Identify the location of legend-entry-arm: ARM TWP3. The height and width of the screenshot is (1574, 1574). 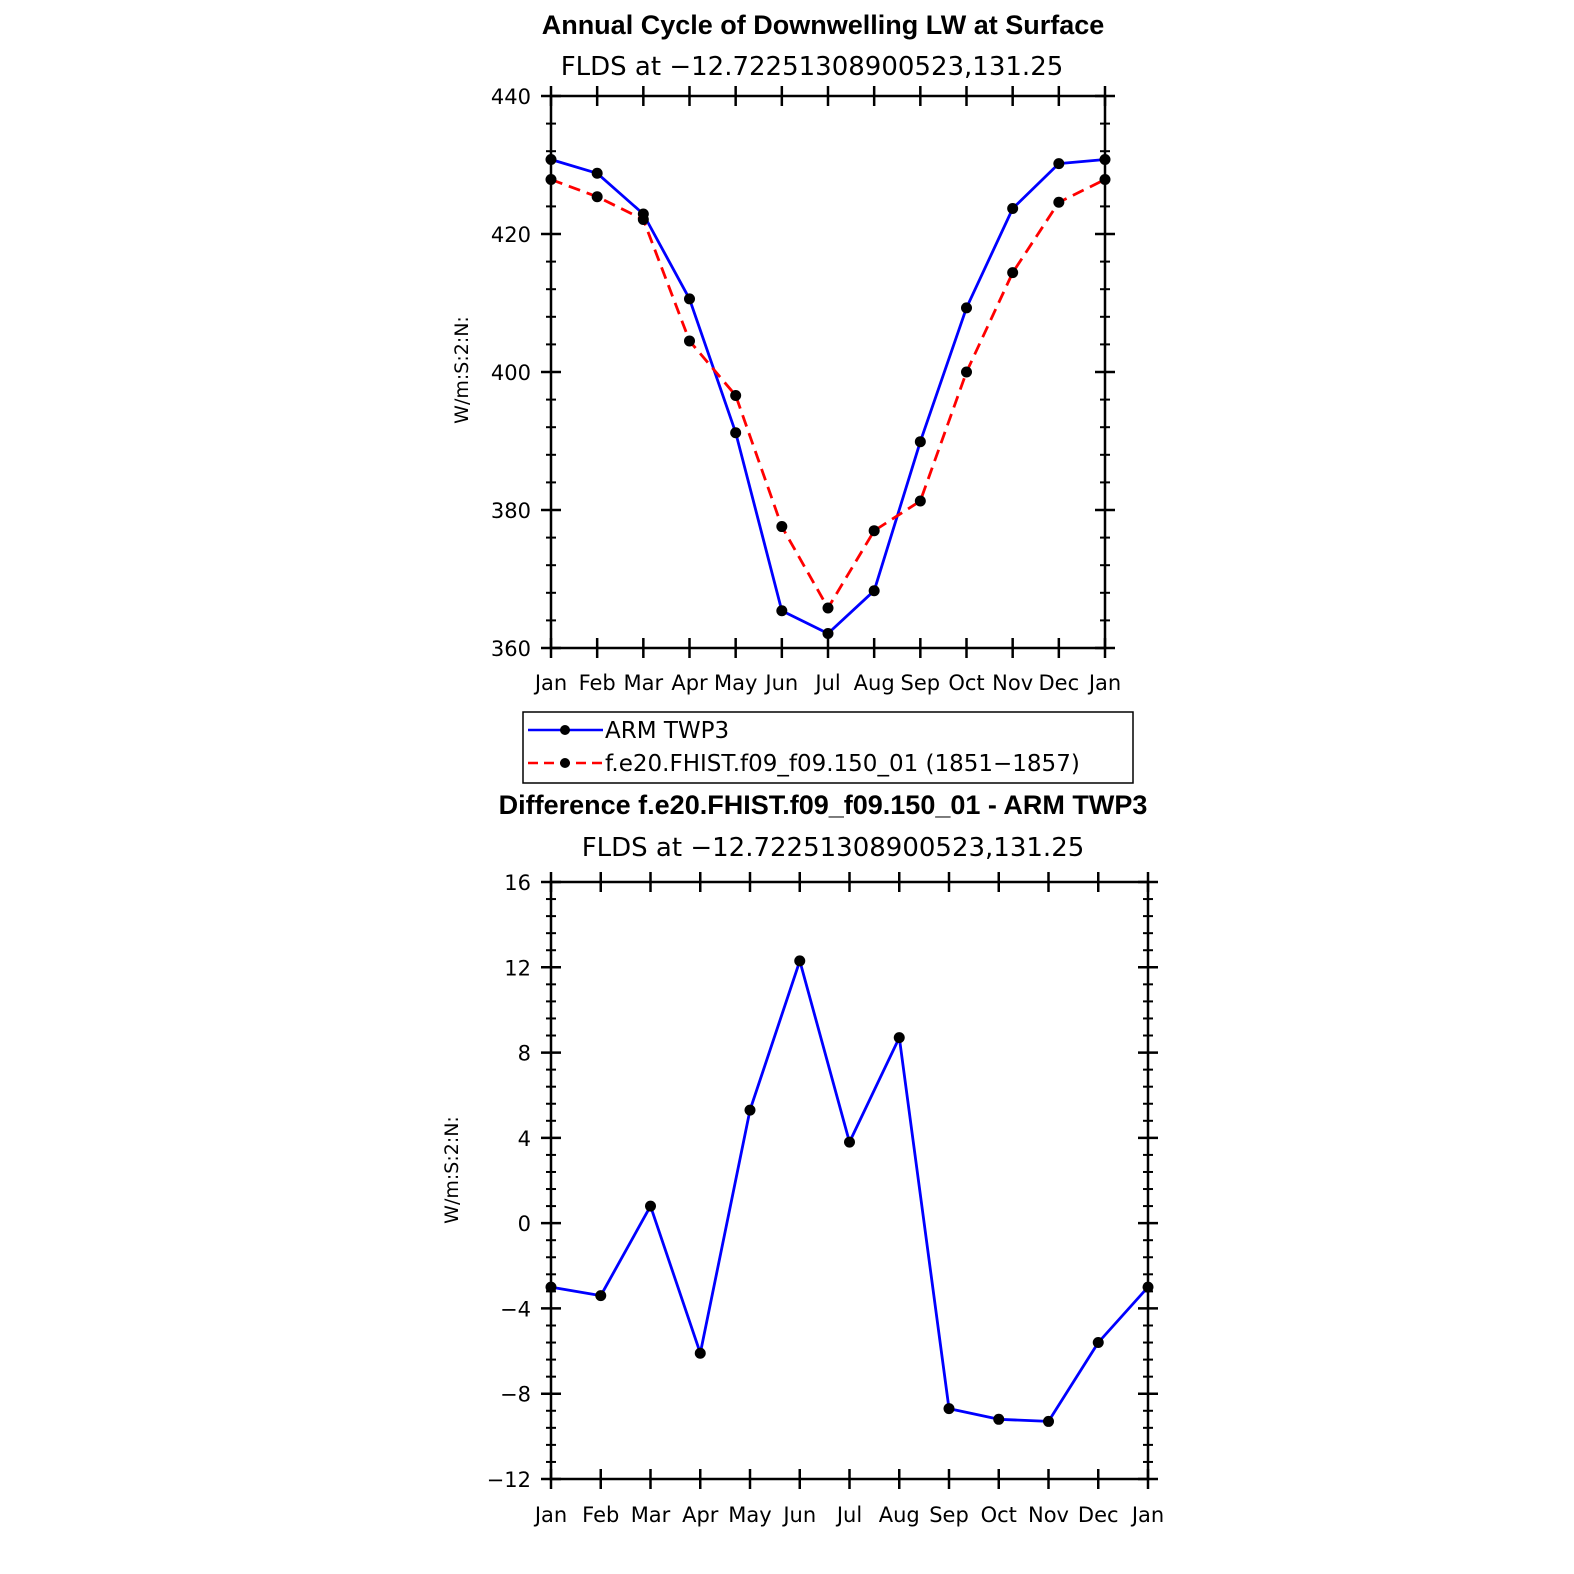
(667, 731).